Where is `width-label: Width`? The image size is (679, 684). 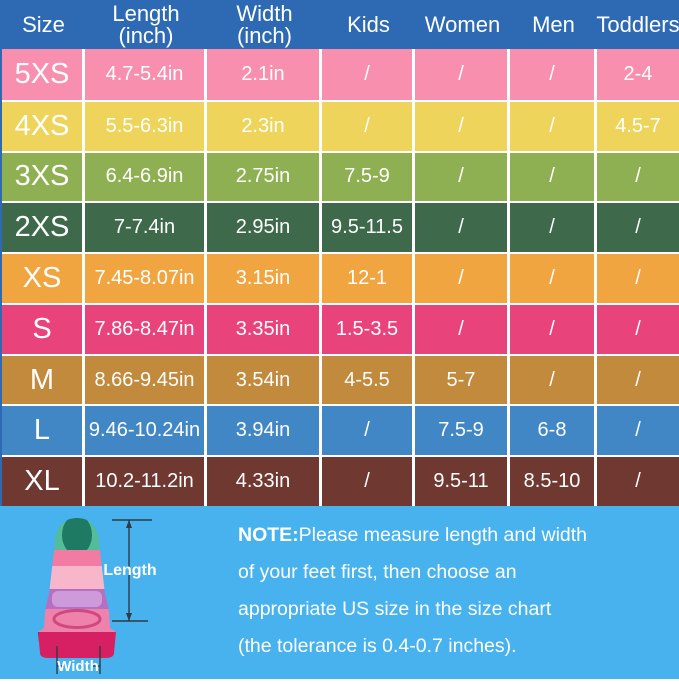 width-label: Width is located at coordinates (78, 666).